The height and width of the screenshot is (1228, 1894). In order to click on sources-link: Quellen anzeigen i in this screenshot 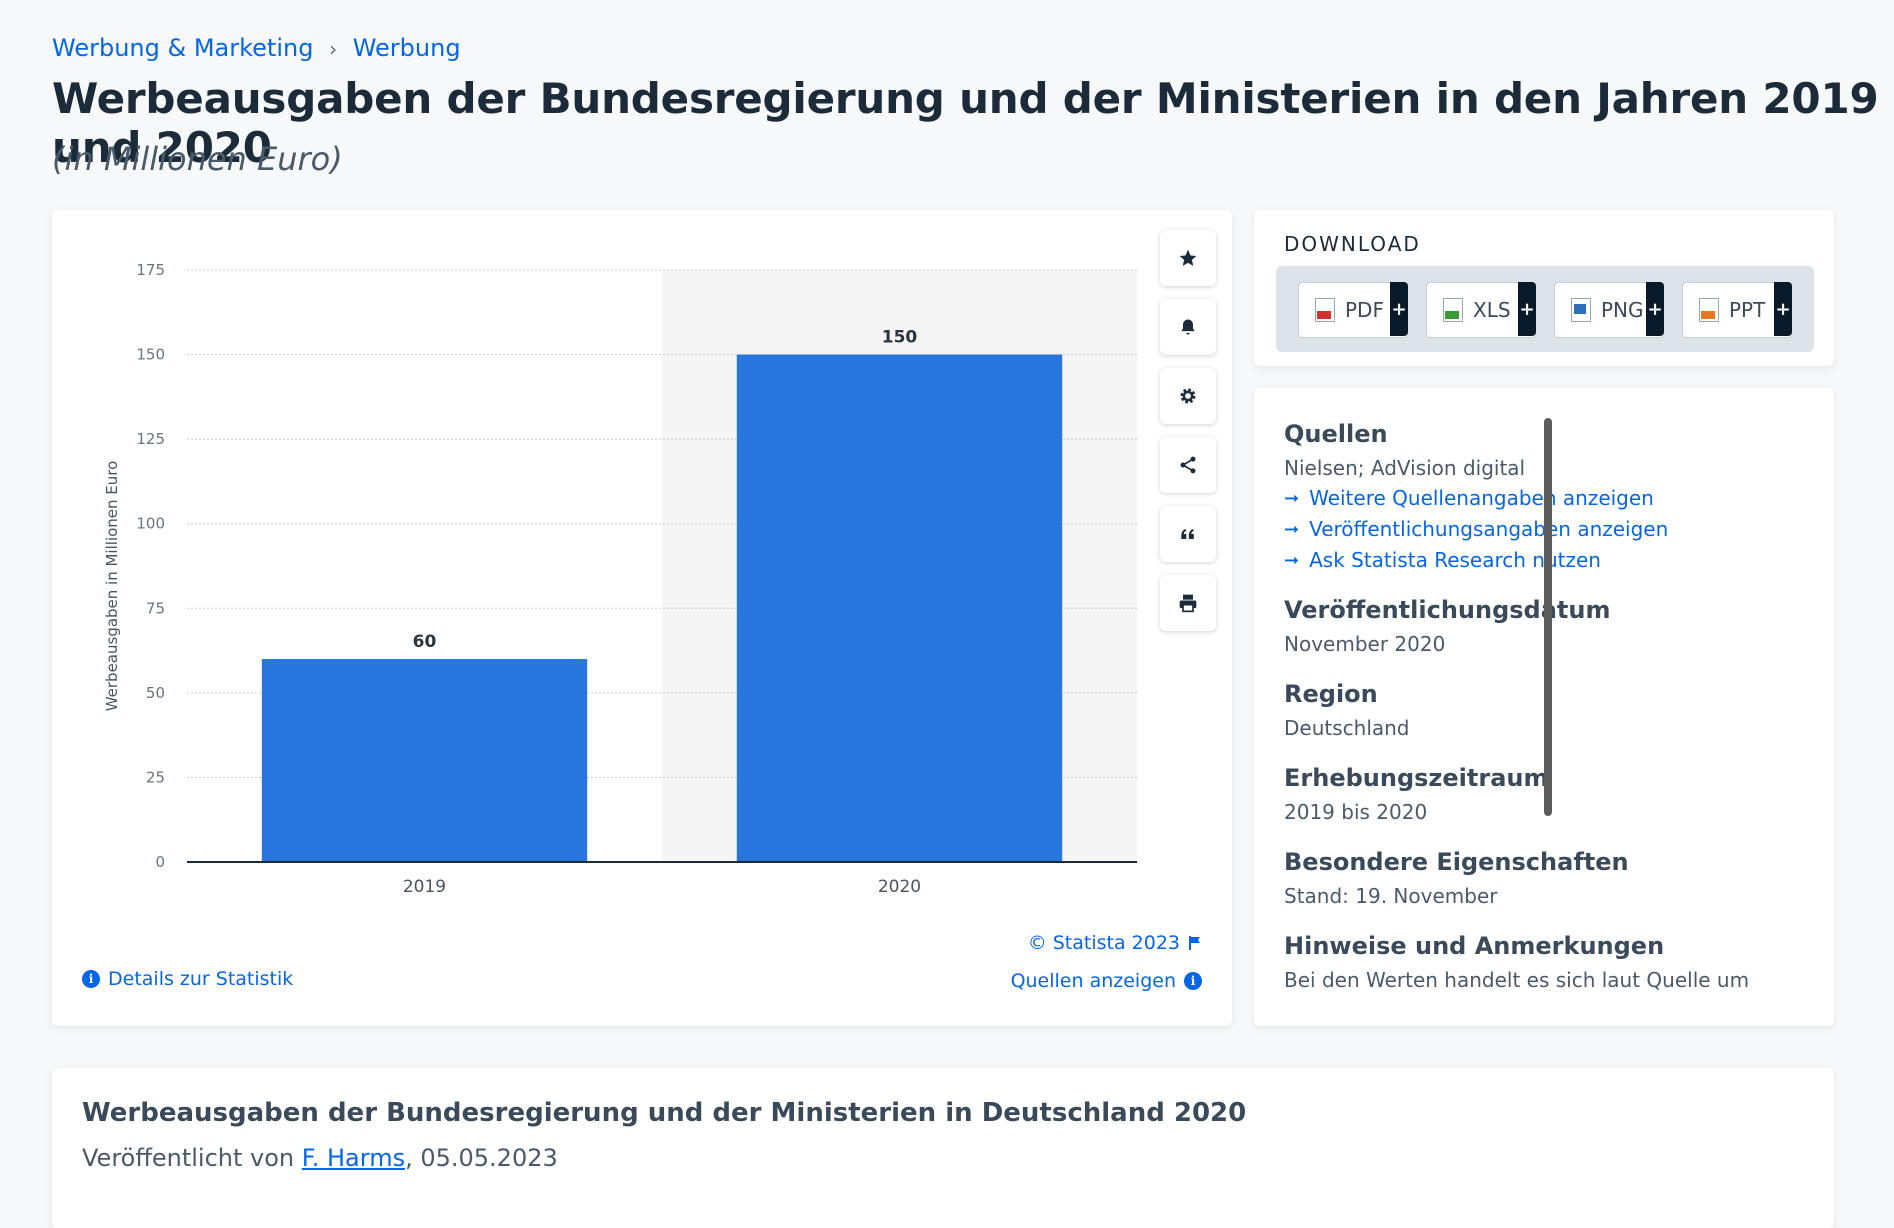, I will do `click(1106, 981)`.